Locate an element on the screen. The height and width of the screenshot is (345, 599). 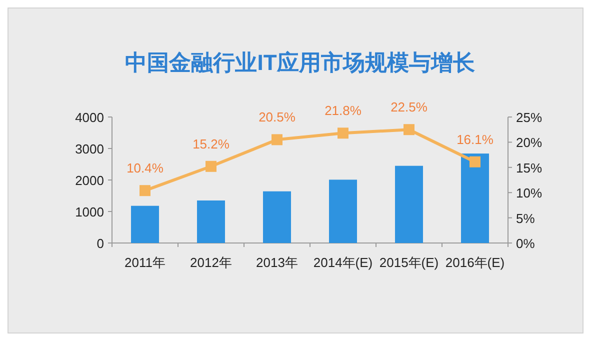
data-label: 15.2% is located at coordinates (211, 144).